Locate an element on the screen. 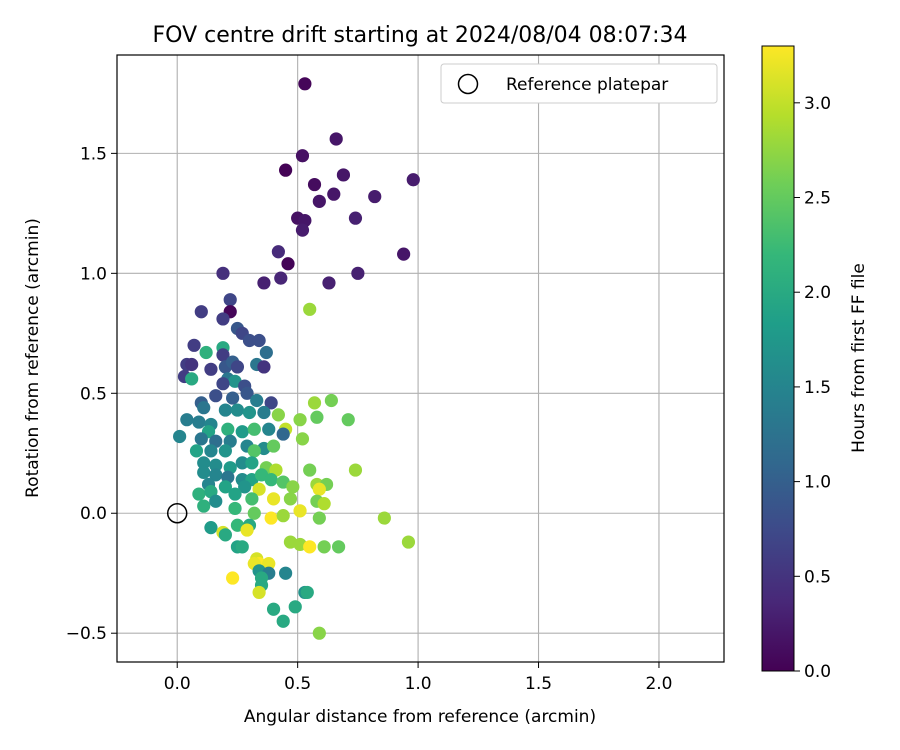 The height and width of the screenshot is (750, 900). y-tick-label: 1.0 is located at coordinates (93, 274).